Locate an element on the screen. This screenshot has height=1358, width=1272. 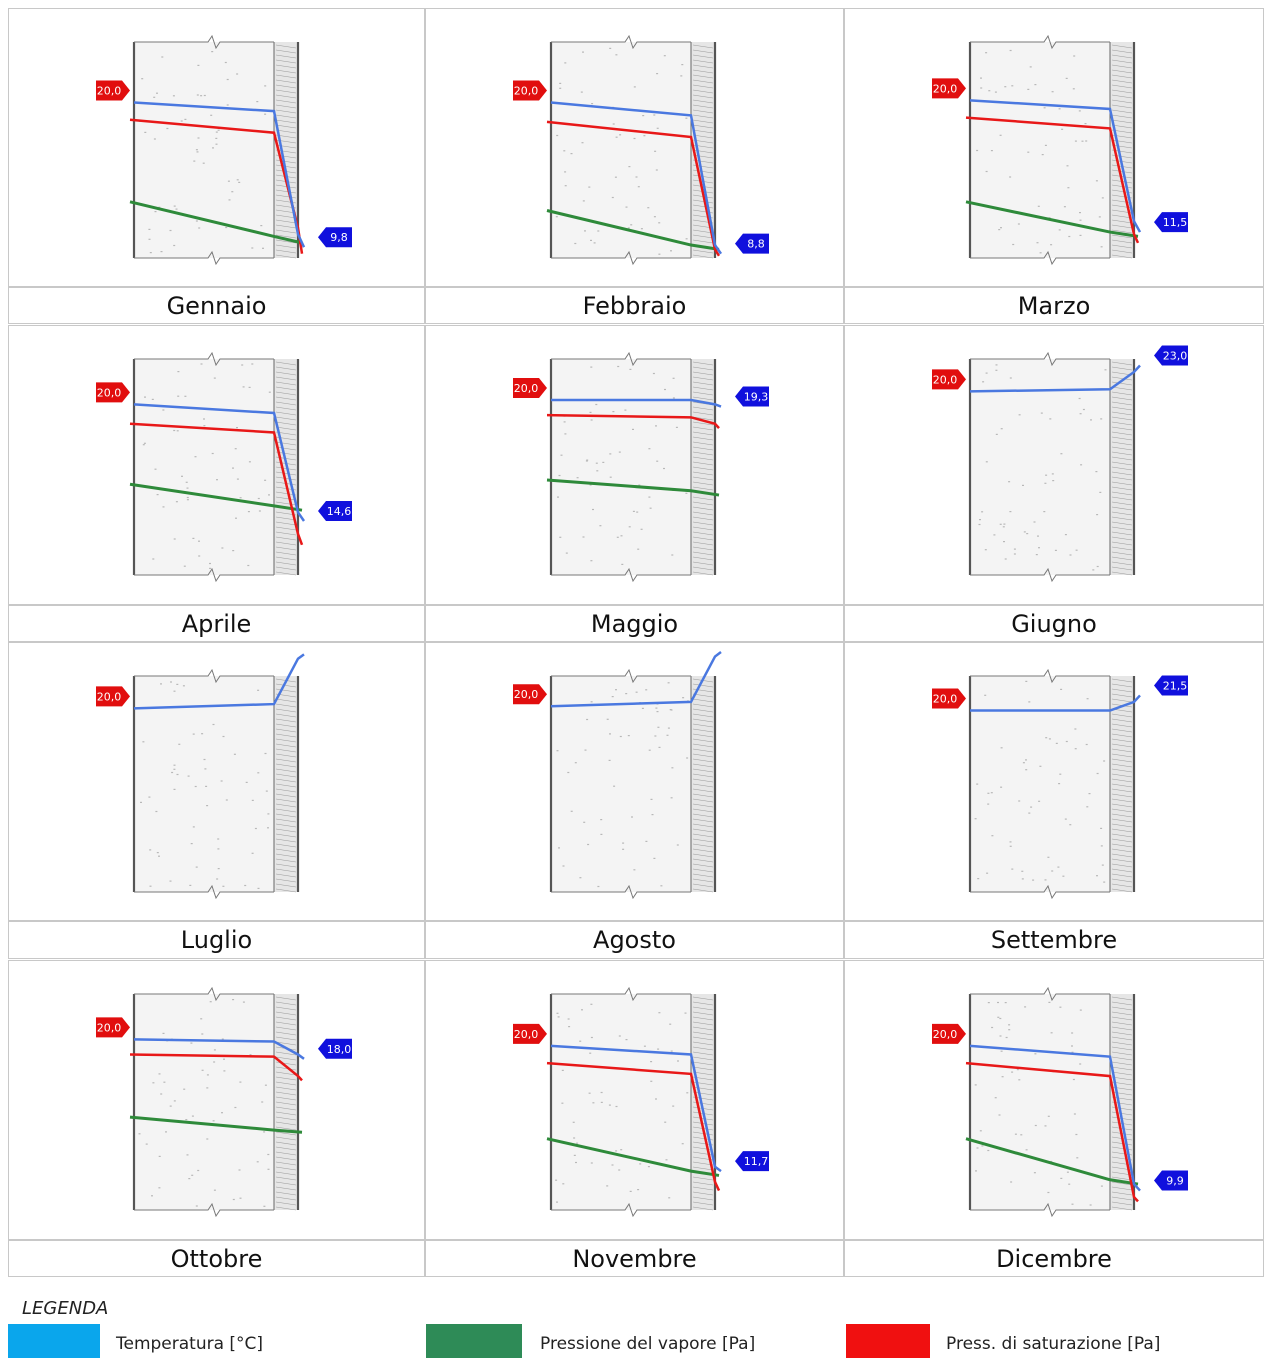
month-label: Maggio is located at coordinates (634, 624).